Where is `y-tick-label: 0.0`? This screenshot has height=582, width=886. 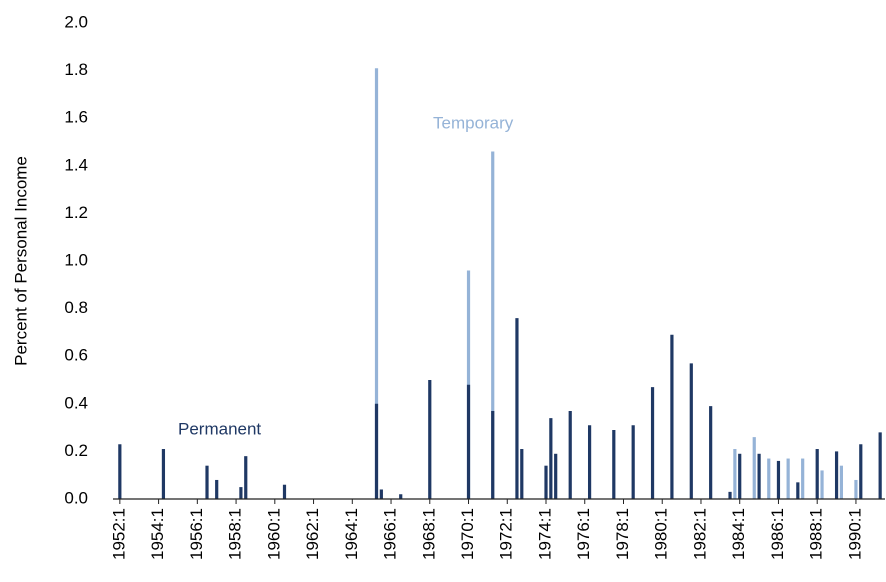 y-tick-label: 0.0 is located at coordinates (76, 497).